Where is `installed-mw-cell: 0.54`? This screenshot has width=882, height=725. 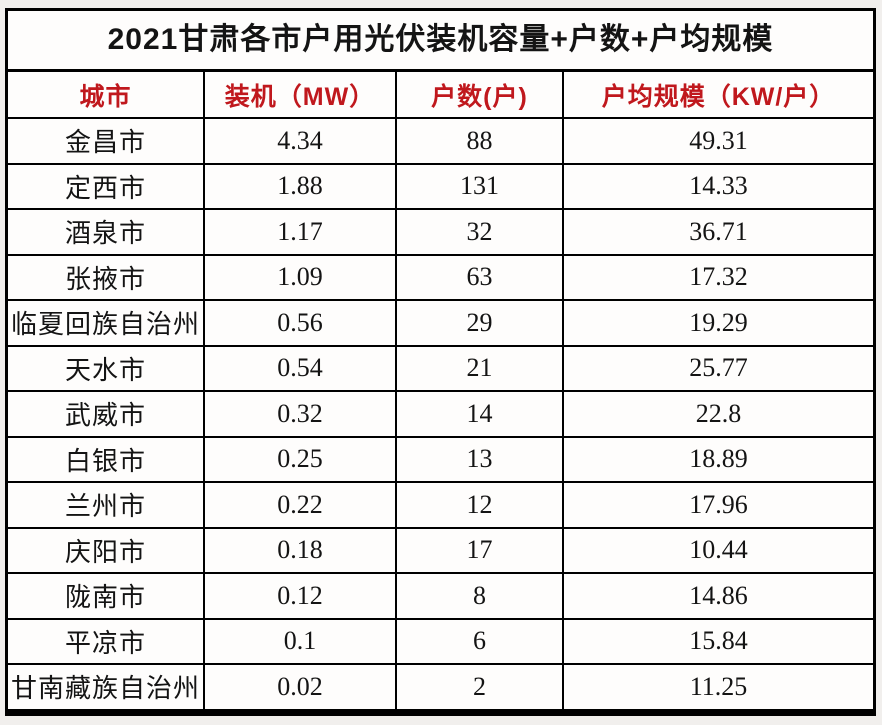 installed-mw-cell: 0.54 is located at coordinates (300, 368).